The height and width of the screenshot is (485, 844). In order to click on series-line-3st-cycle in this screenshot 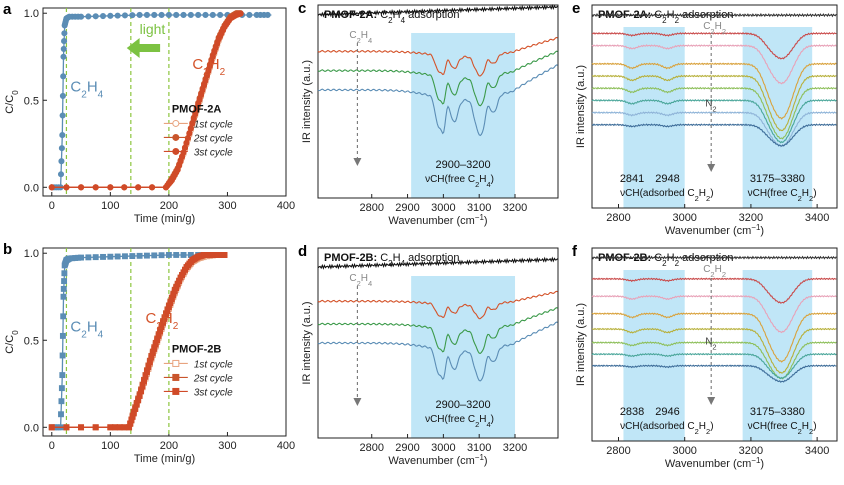, I will do `click(147, 100)`.